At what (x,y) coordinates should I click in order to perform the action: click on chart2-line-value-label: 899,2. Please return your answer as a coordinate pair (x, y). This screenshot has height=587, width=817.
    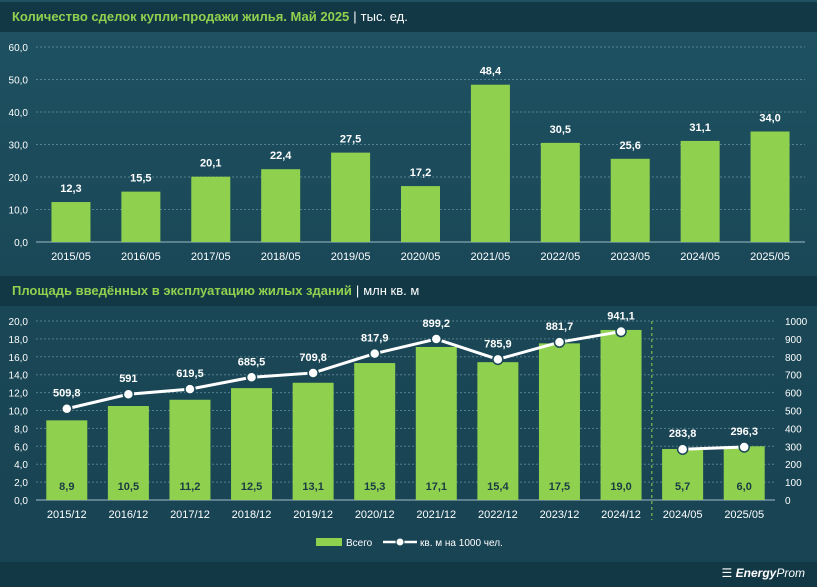
    Looking at the image, I should click on (437, 324).